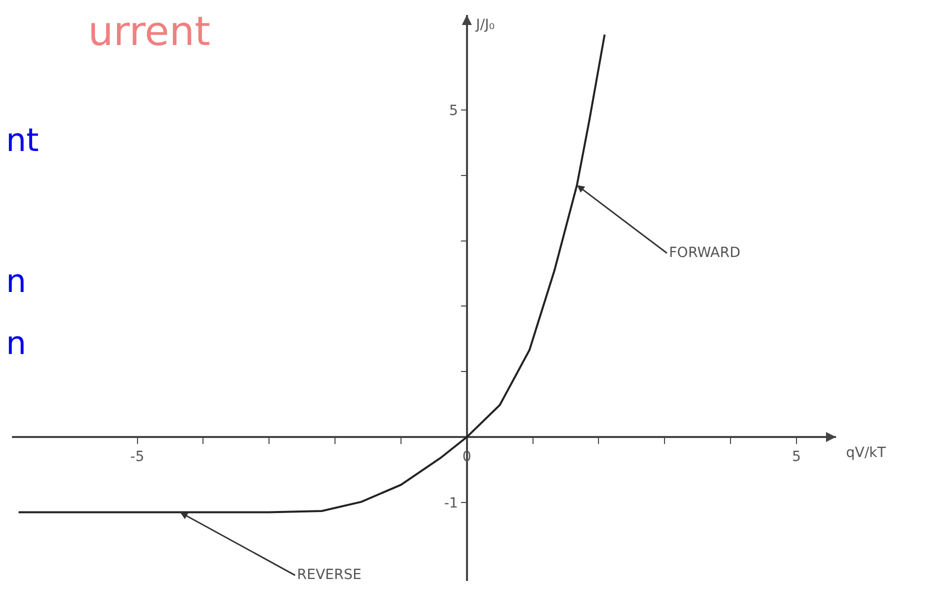 The height and width of the screenshot is (591, 945). What do you see at coordinates (485, 25) in the screenshot?
I see `y-axis-title: J/J₀` at bounding box center [485, 25].